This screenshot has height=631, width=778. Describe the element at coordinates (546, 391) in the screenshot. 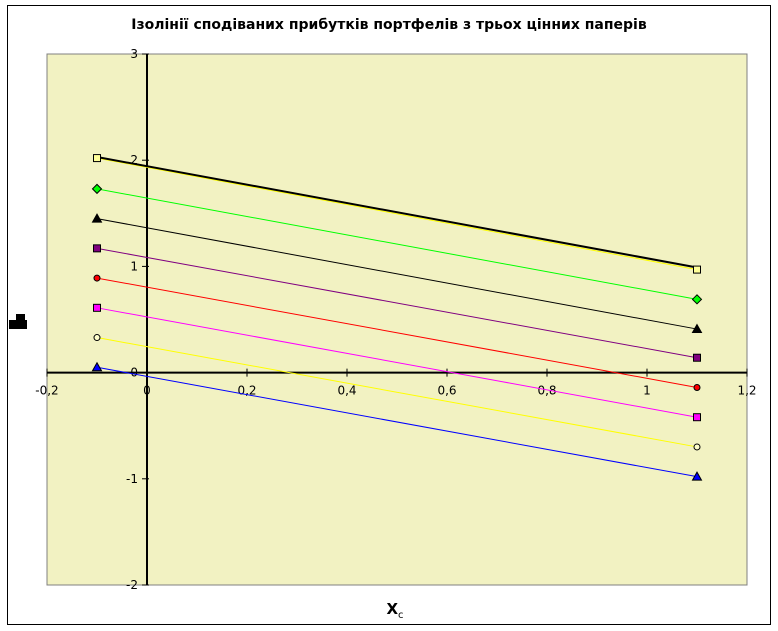

I see `x-tick-label: 0,8` at that location.